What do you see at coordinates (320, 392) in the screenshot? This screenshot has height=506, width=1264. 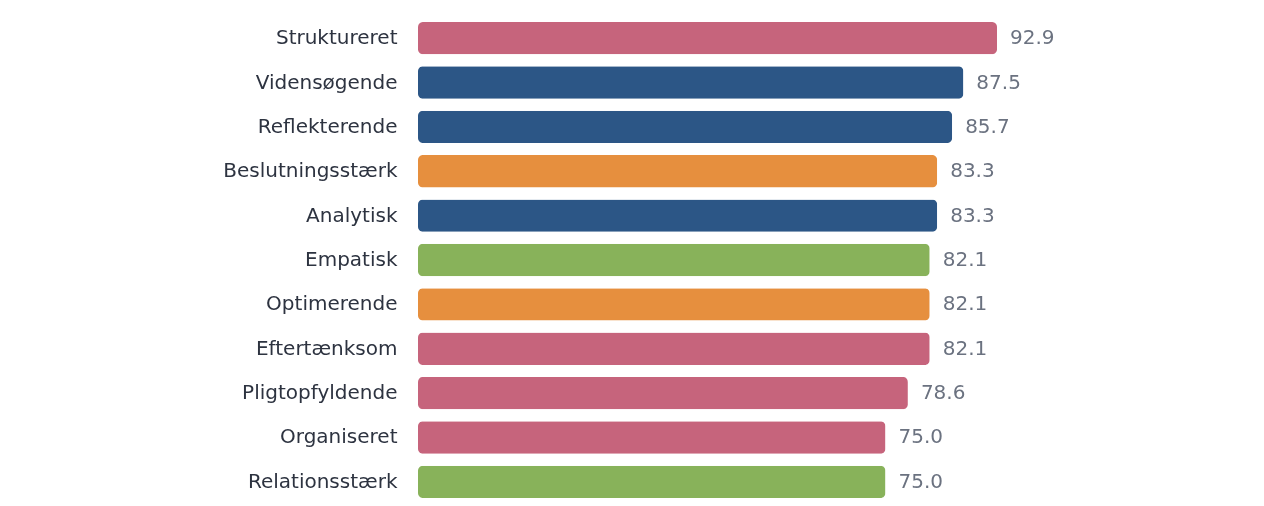 I see `y-tick-label: Pligtopfyldende` at bounding box center [320, 392].